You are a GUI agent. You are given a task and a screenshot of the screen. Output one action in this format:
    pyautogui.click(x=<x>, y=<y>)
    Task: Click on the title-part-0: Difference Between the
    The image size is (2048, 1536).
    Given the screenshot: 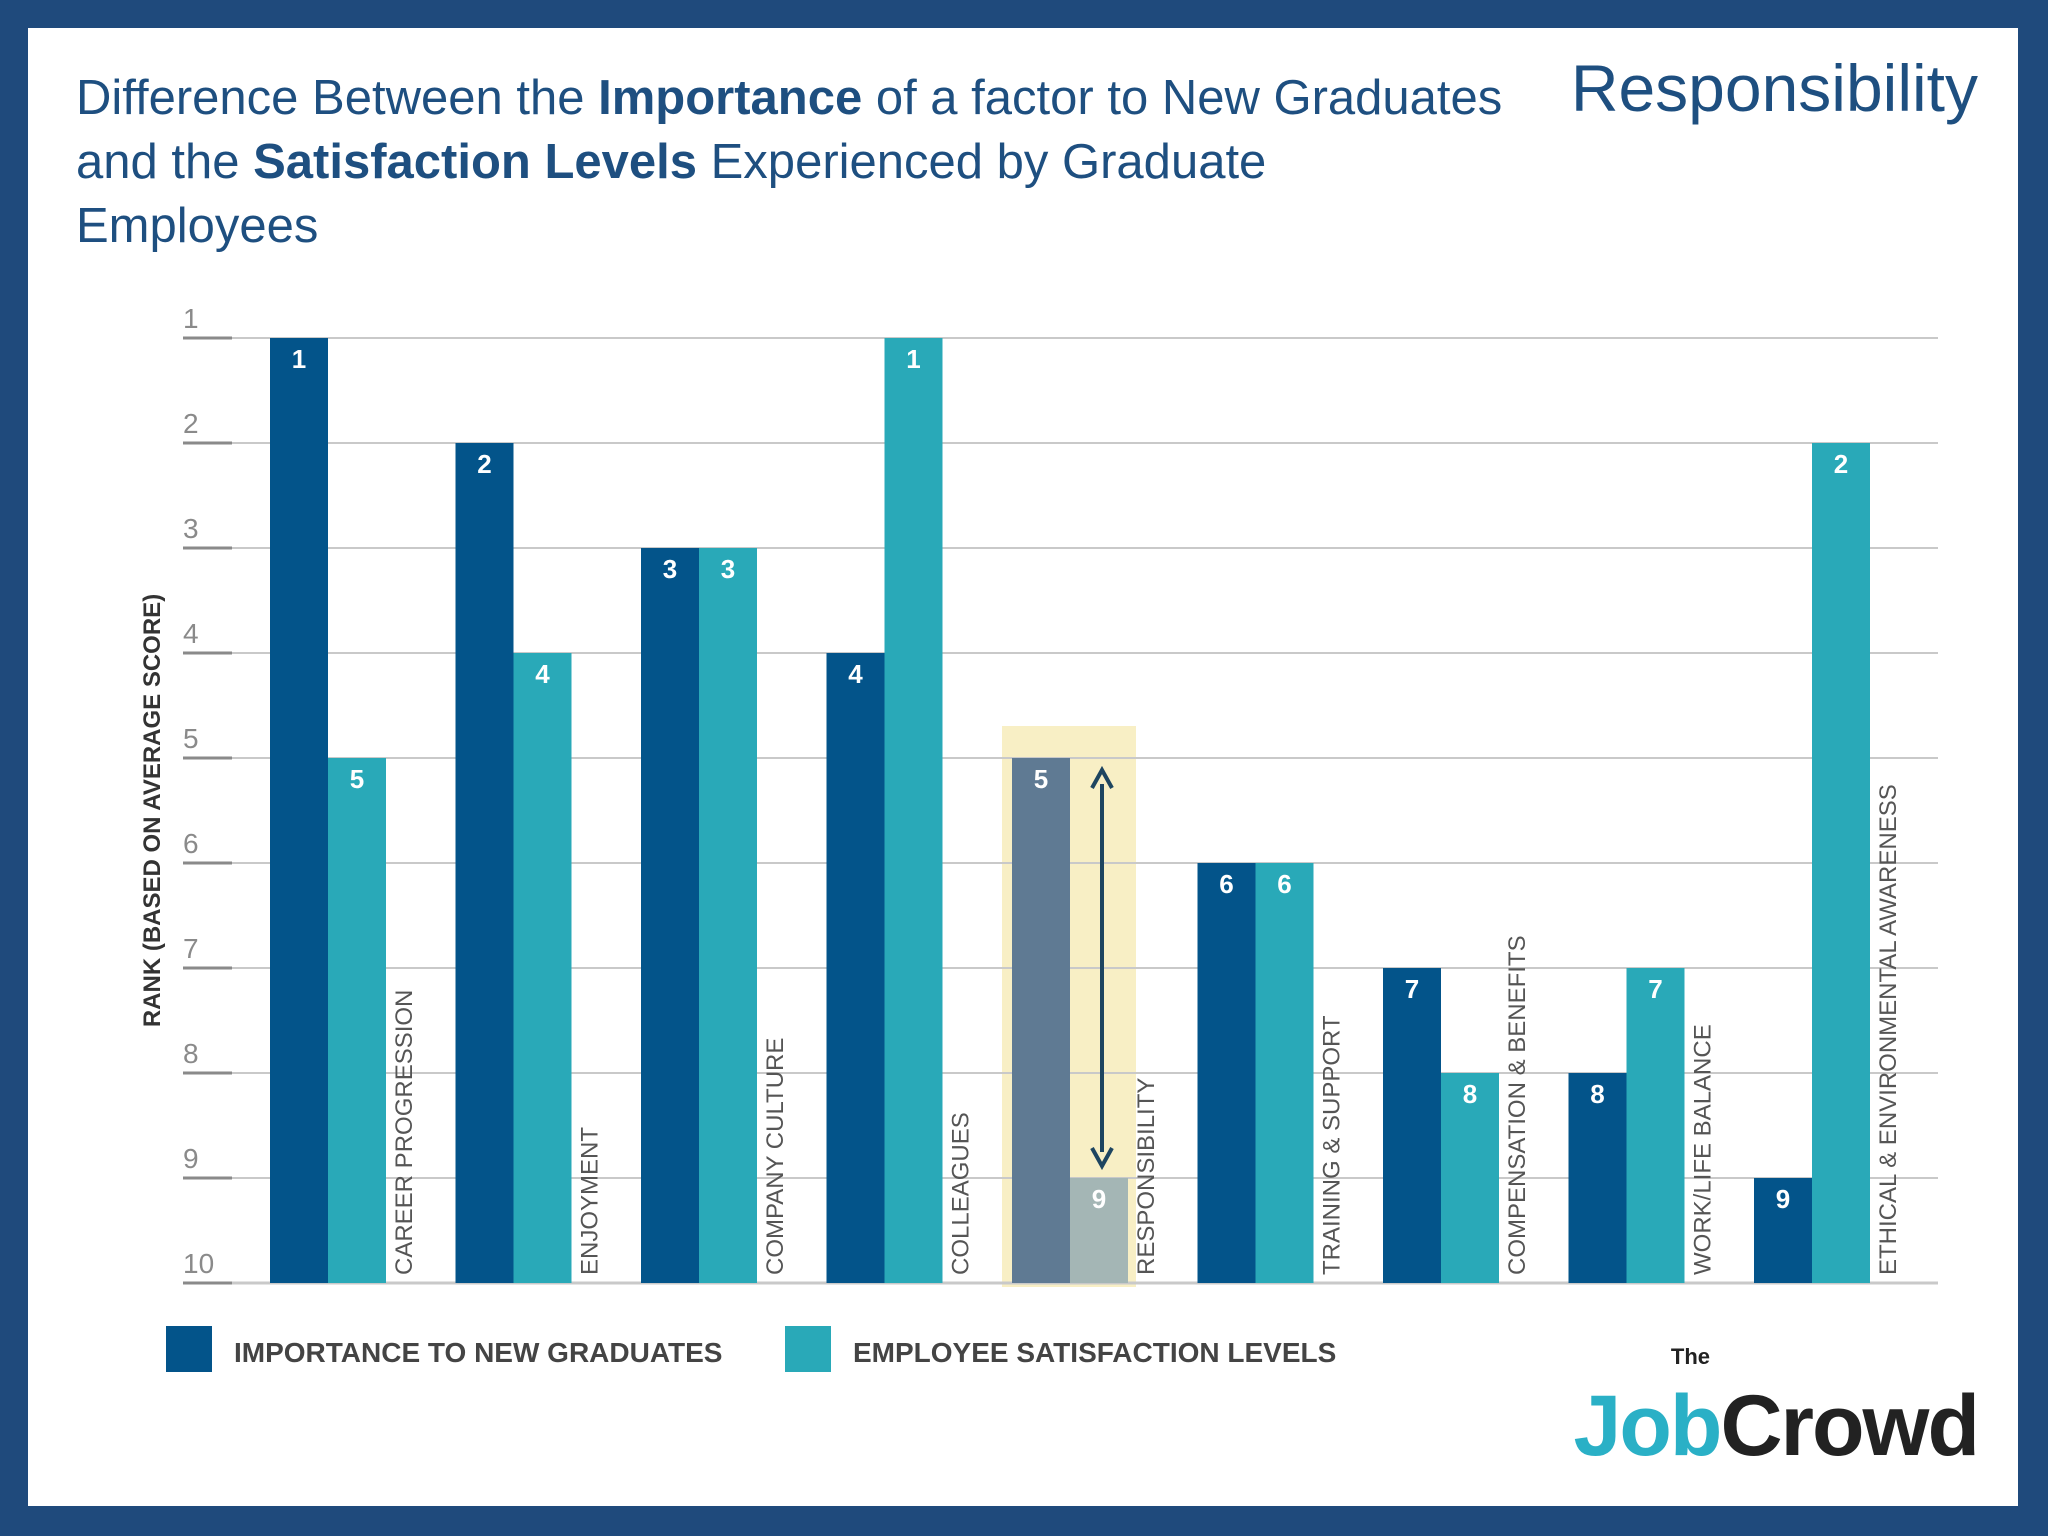 What is the action you would take?
    pyautogui.click(x=337, y=98)
    